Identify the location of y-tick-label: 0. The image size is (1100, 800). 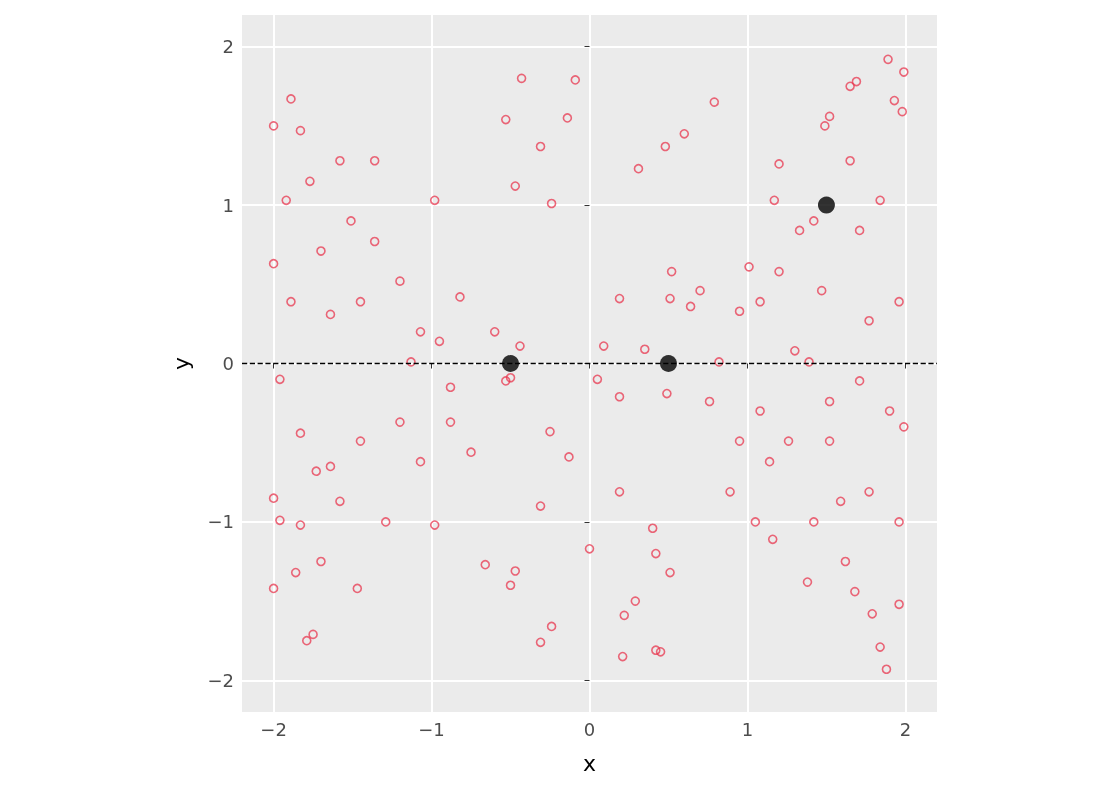
(228, 363).